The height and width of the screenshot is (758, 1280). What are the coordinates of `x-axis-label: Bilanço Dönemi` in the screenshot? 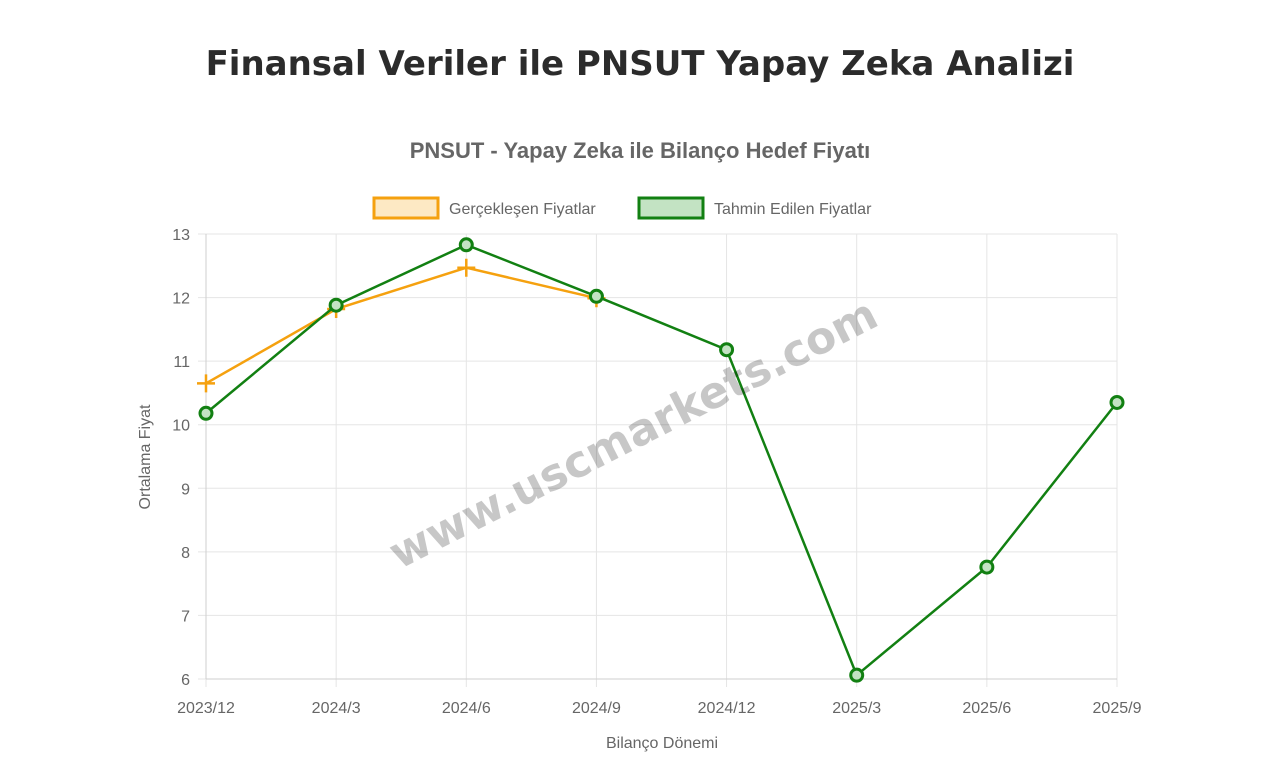 It's located at (662, 743).